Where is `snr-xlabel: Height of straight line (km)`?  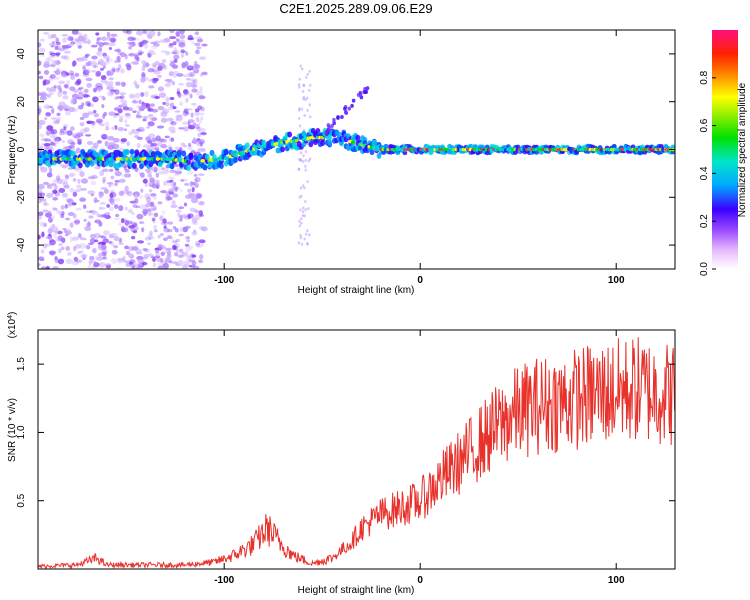 snr-xlabel: Height of straight line (km) is located at coordinates (356, 590).